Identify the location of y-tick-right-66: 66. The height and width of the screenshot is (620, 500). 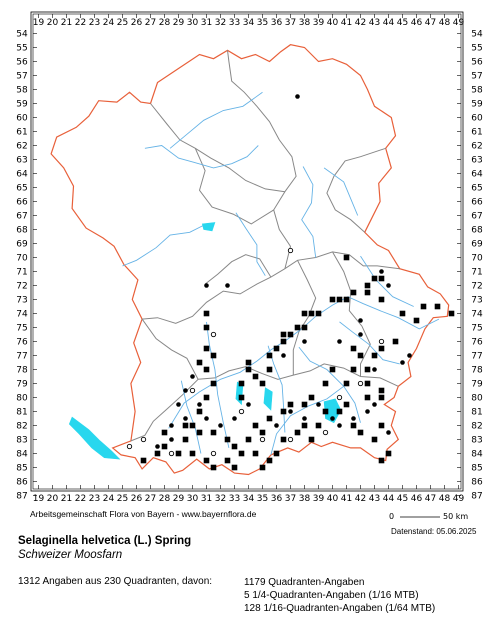
(477, 203).